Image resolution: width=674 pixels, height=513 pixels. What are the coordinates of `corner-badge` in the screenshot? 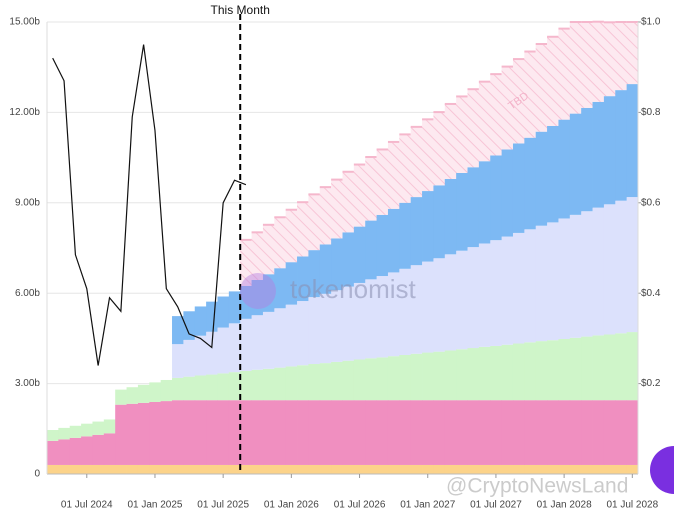 It's located at (662, 470).